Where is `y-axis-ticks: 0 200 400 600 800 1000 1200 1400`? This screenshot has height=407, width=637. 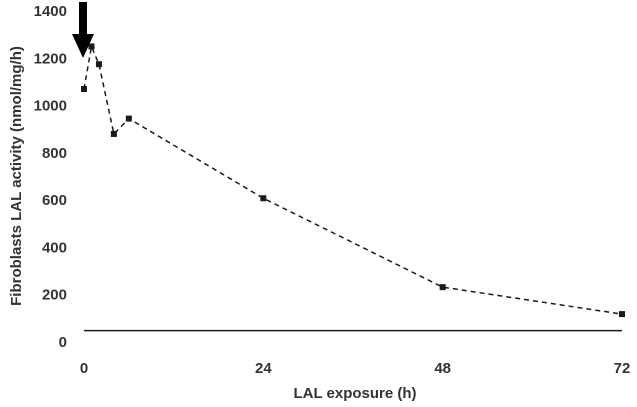
y-axis-ticks: 0 200 400 600 800 1000 1200 1400 is located at coordinates (50, 177).